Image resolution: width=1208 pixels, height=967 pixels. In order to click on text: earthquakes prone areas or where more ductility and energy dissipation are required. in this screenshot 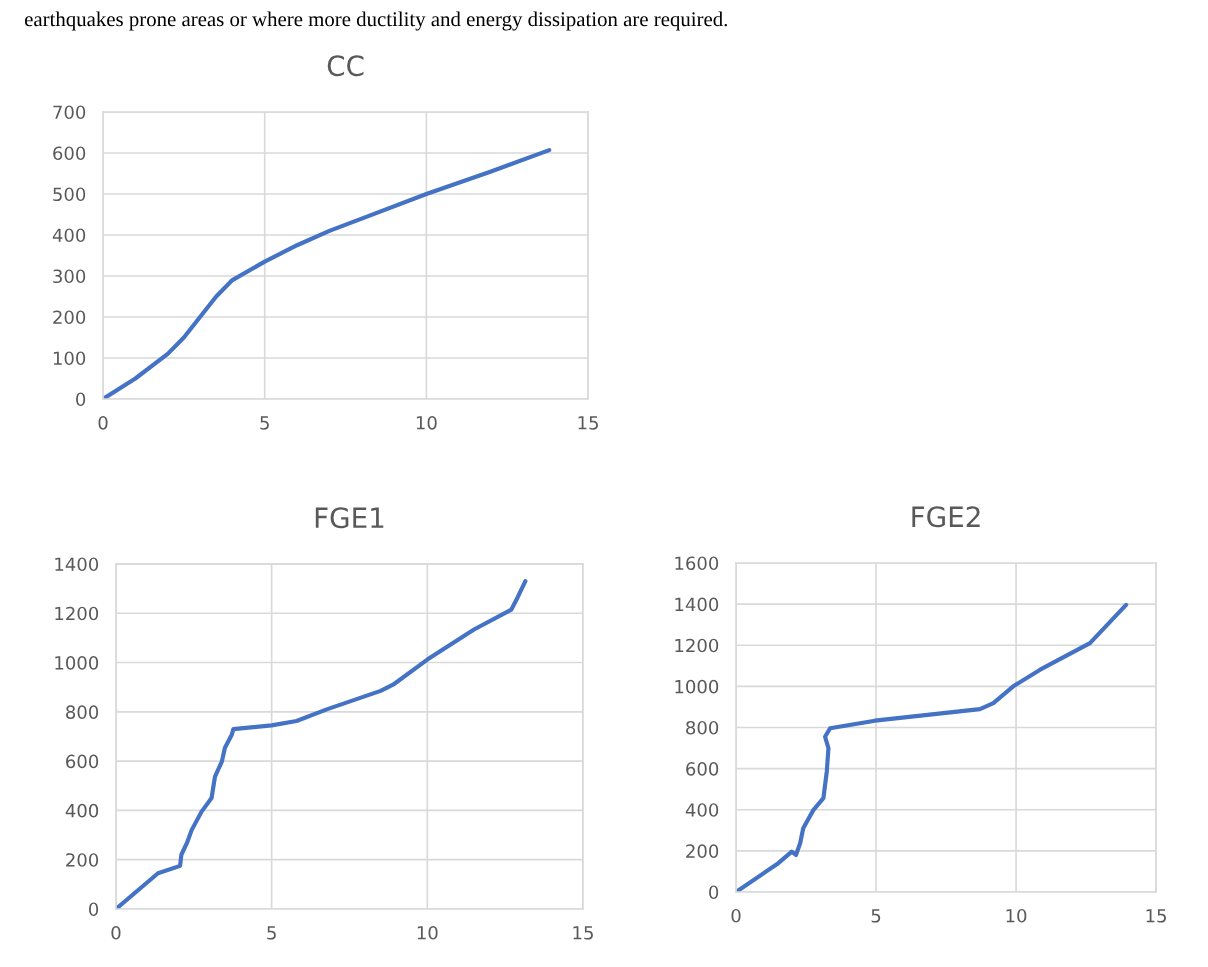, I will do `click(375, 21)`.